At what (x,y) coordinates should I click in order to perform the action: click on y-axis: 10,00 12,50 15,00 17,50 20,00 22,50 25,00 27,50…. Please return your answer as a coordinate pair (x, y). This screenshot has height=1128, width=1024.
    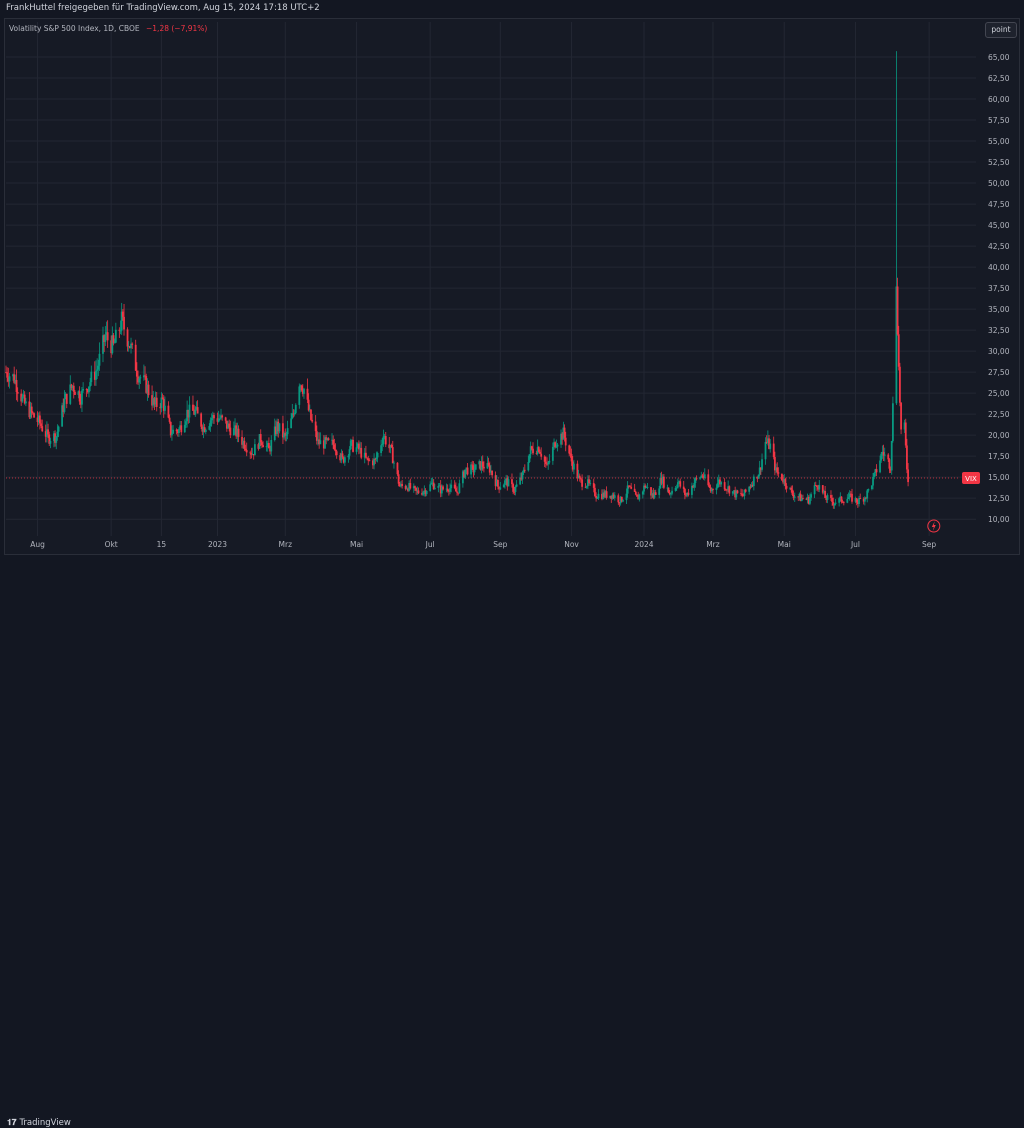
    Looking at the image, I should click on (999, 288).